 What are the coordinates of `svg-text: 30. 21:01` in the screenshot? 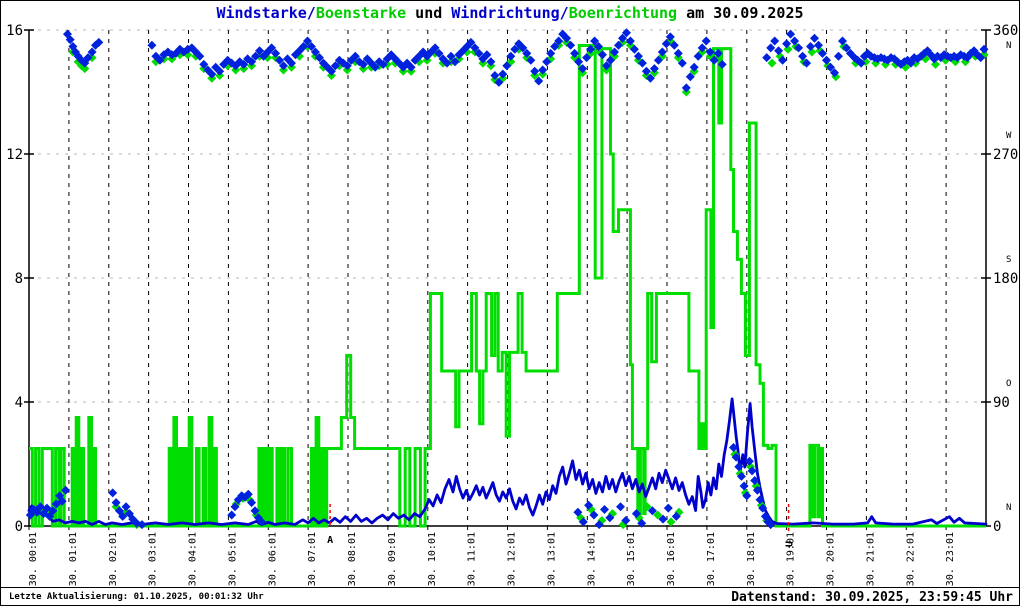 It's located at (870, 559).